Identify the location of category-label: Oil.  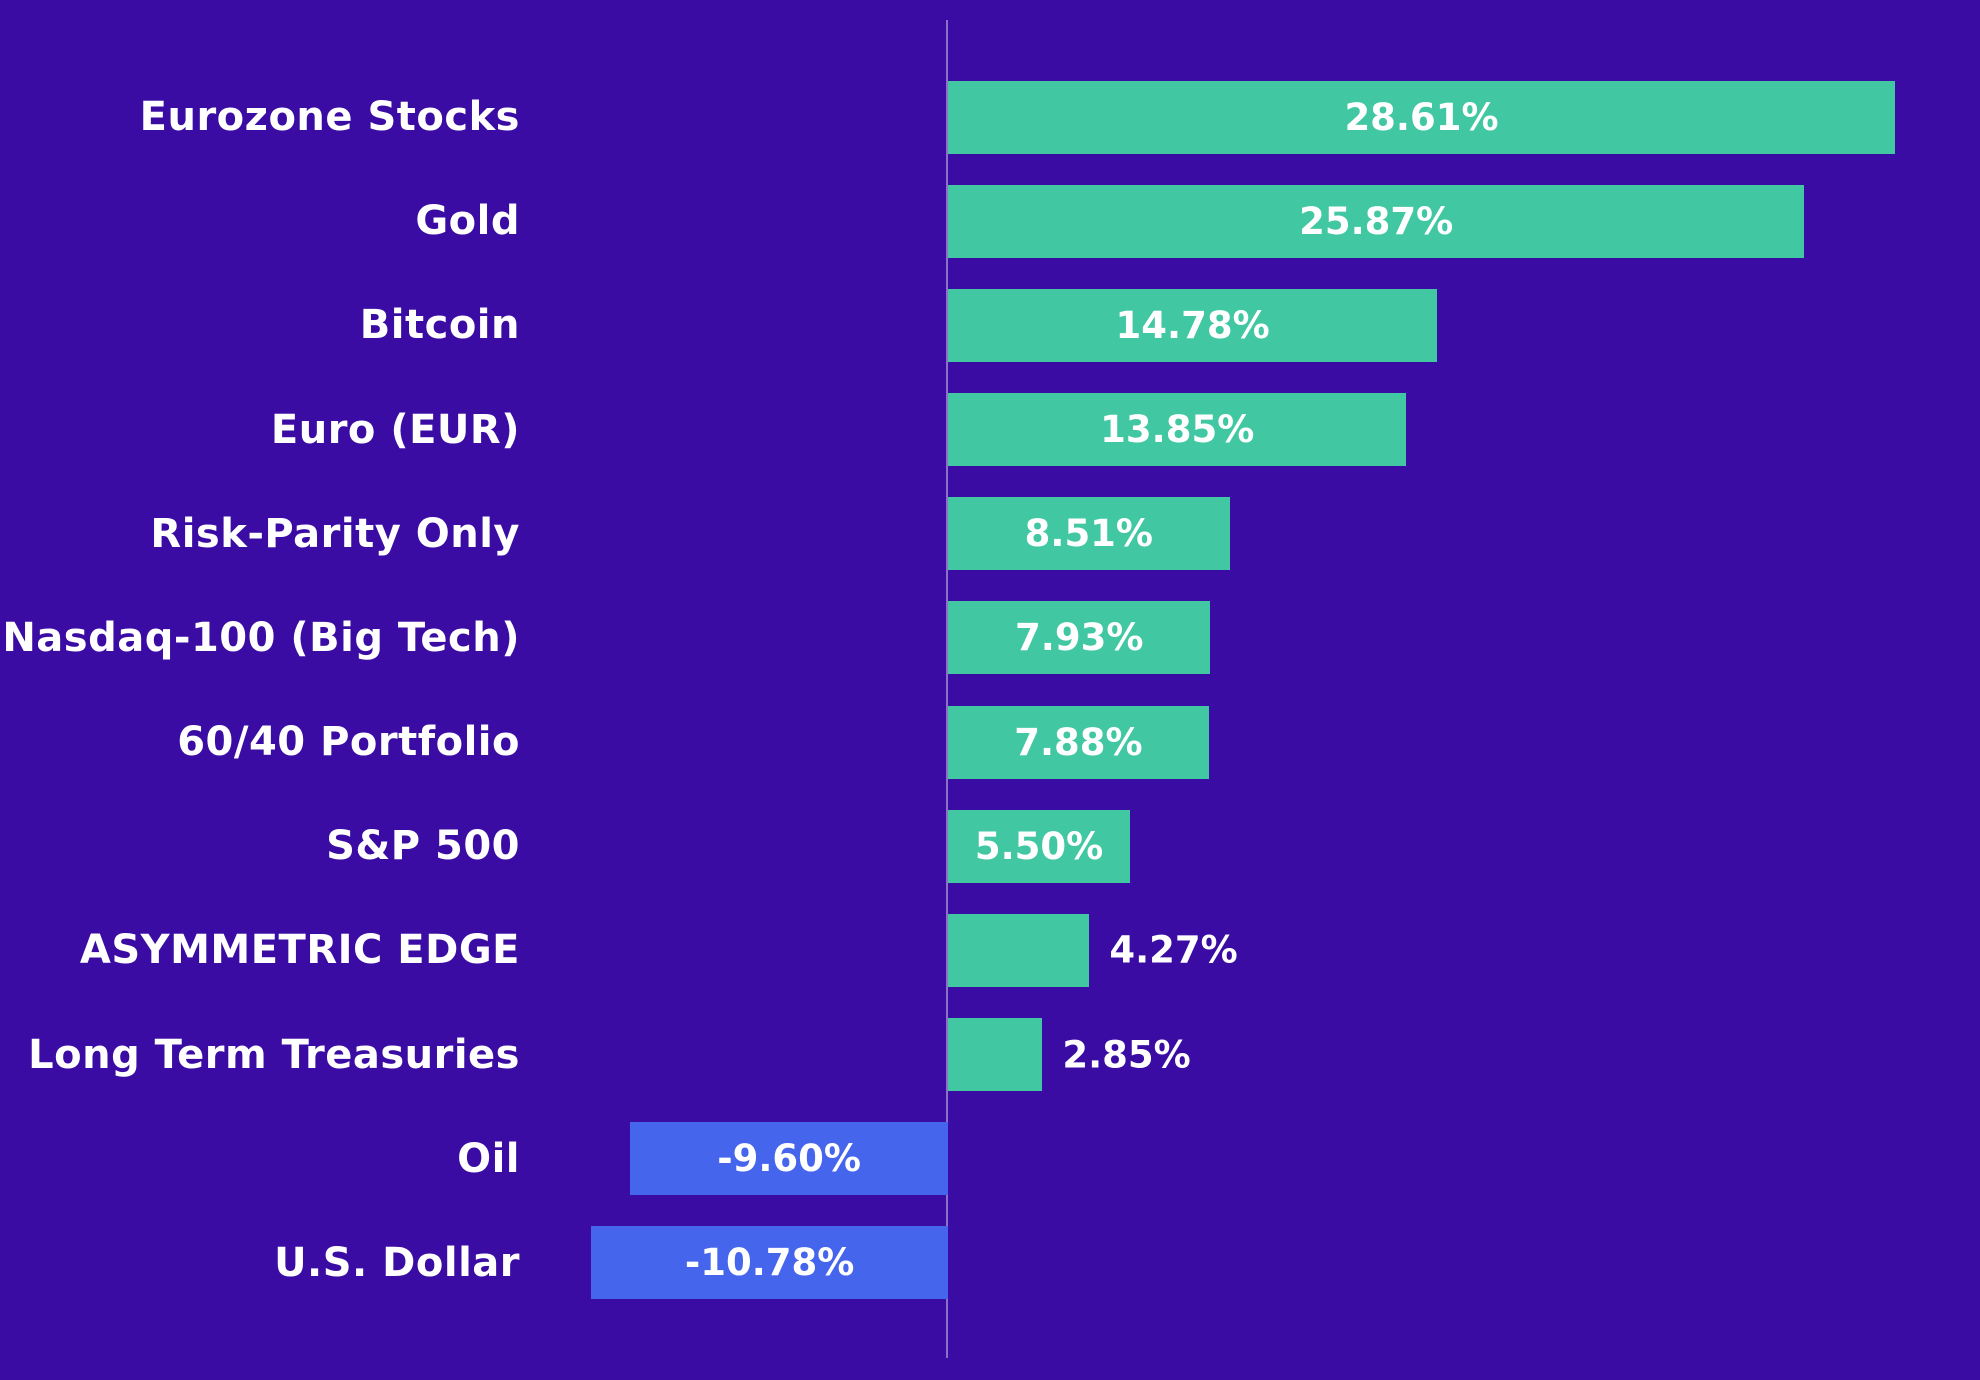
(488, 1158).